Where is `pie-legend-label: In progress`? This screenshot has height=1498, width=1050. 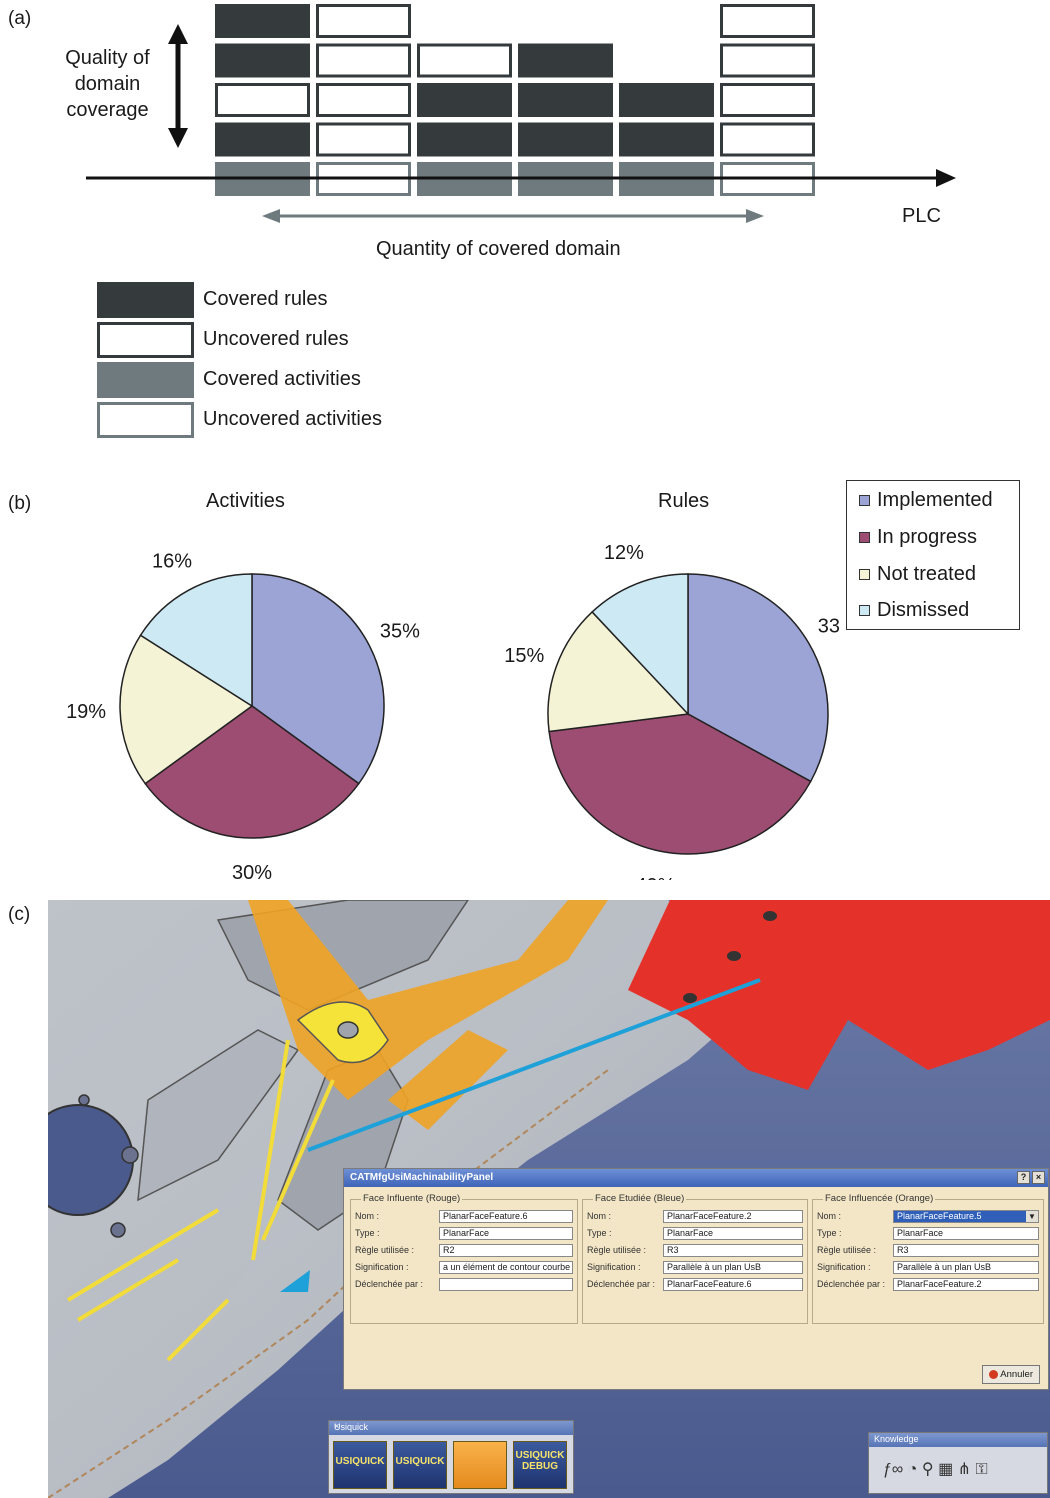 pie-legend-label: In progress is located at coordinates (927, 537).